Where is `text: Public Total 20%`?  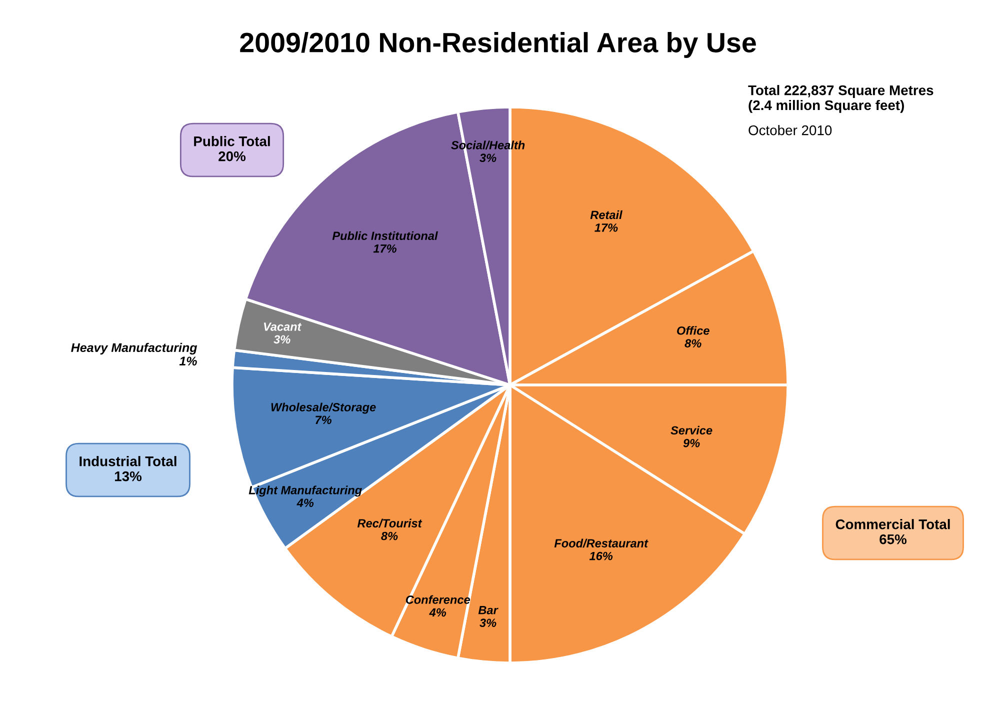
text: Public Total 20% is located at coordinates (232, 149).